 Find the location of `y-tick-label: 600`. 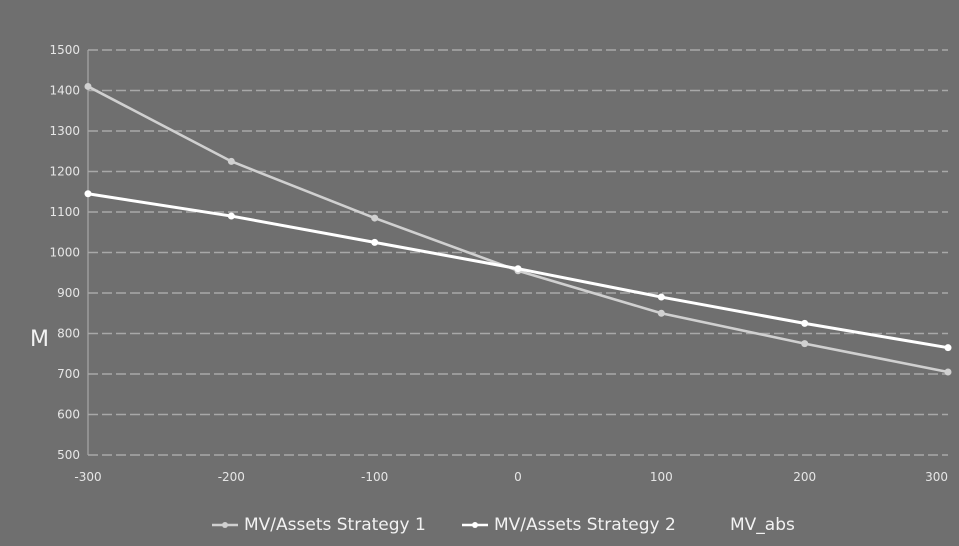

y-tick-label: 600 is located at coordinates (68, 415).